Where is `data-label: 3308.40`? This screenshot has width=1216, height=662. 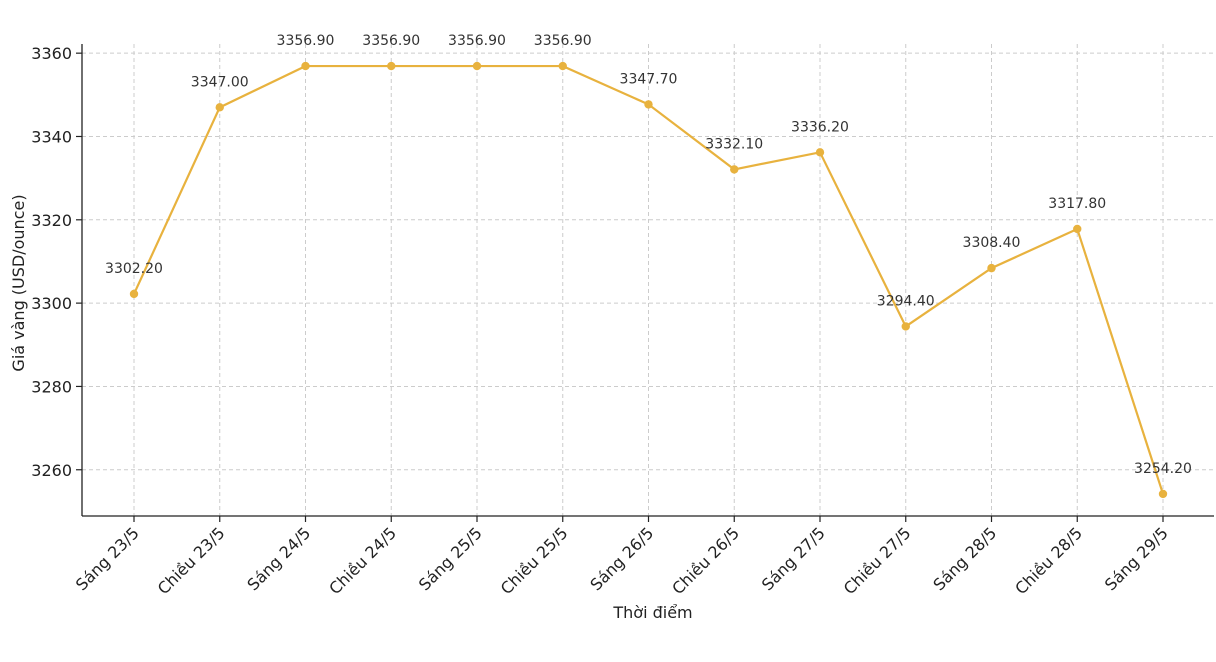 data-label: 3308.40 is located at coordinates (992, 243).